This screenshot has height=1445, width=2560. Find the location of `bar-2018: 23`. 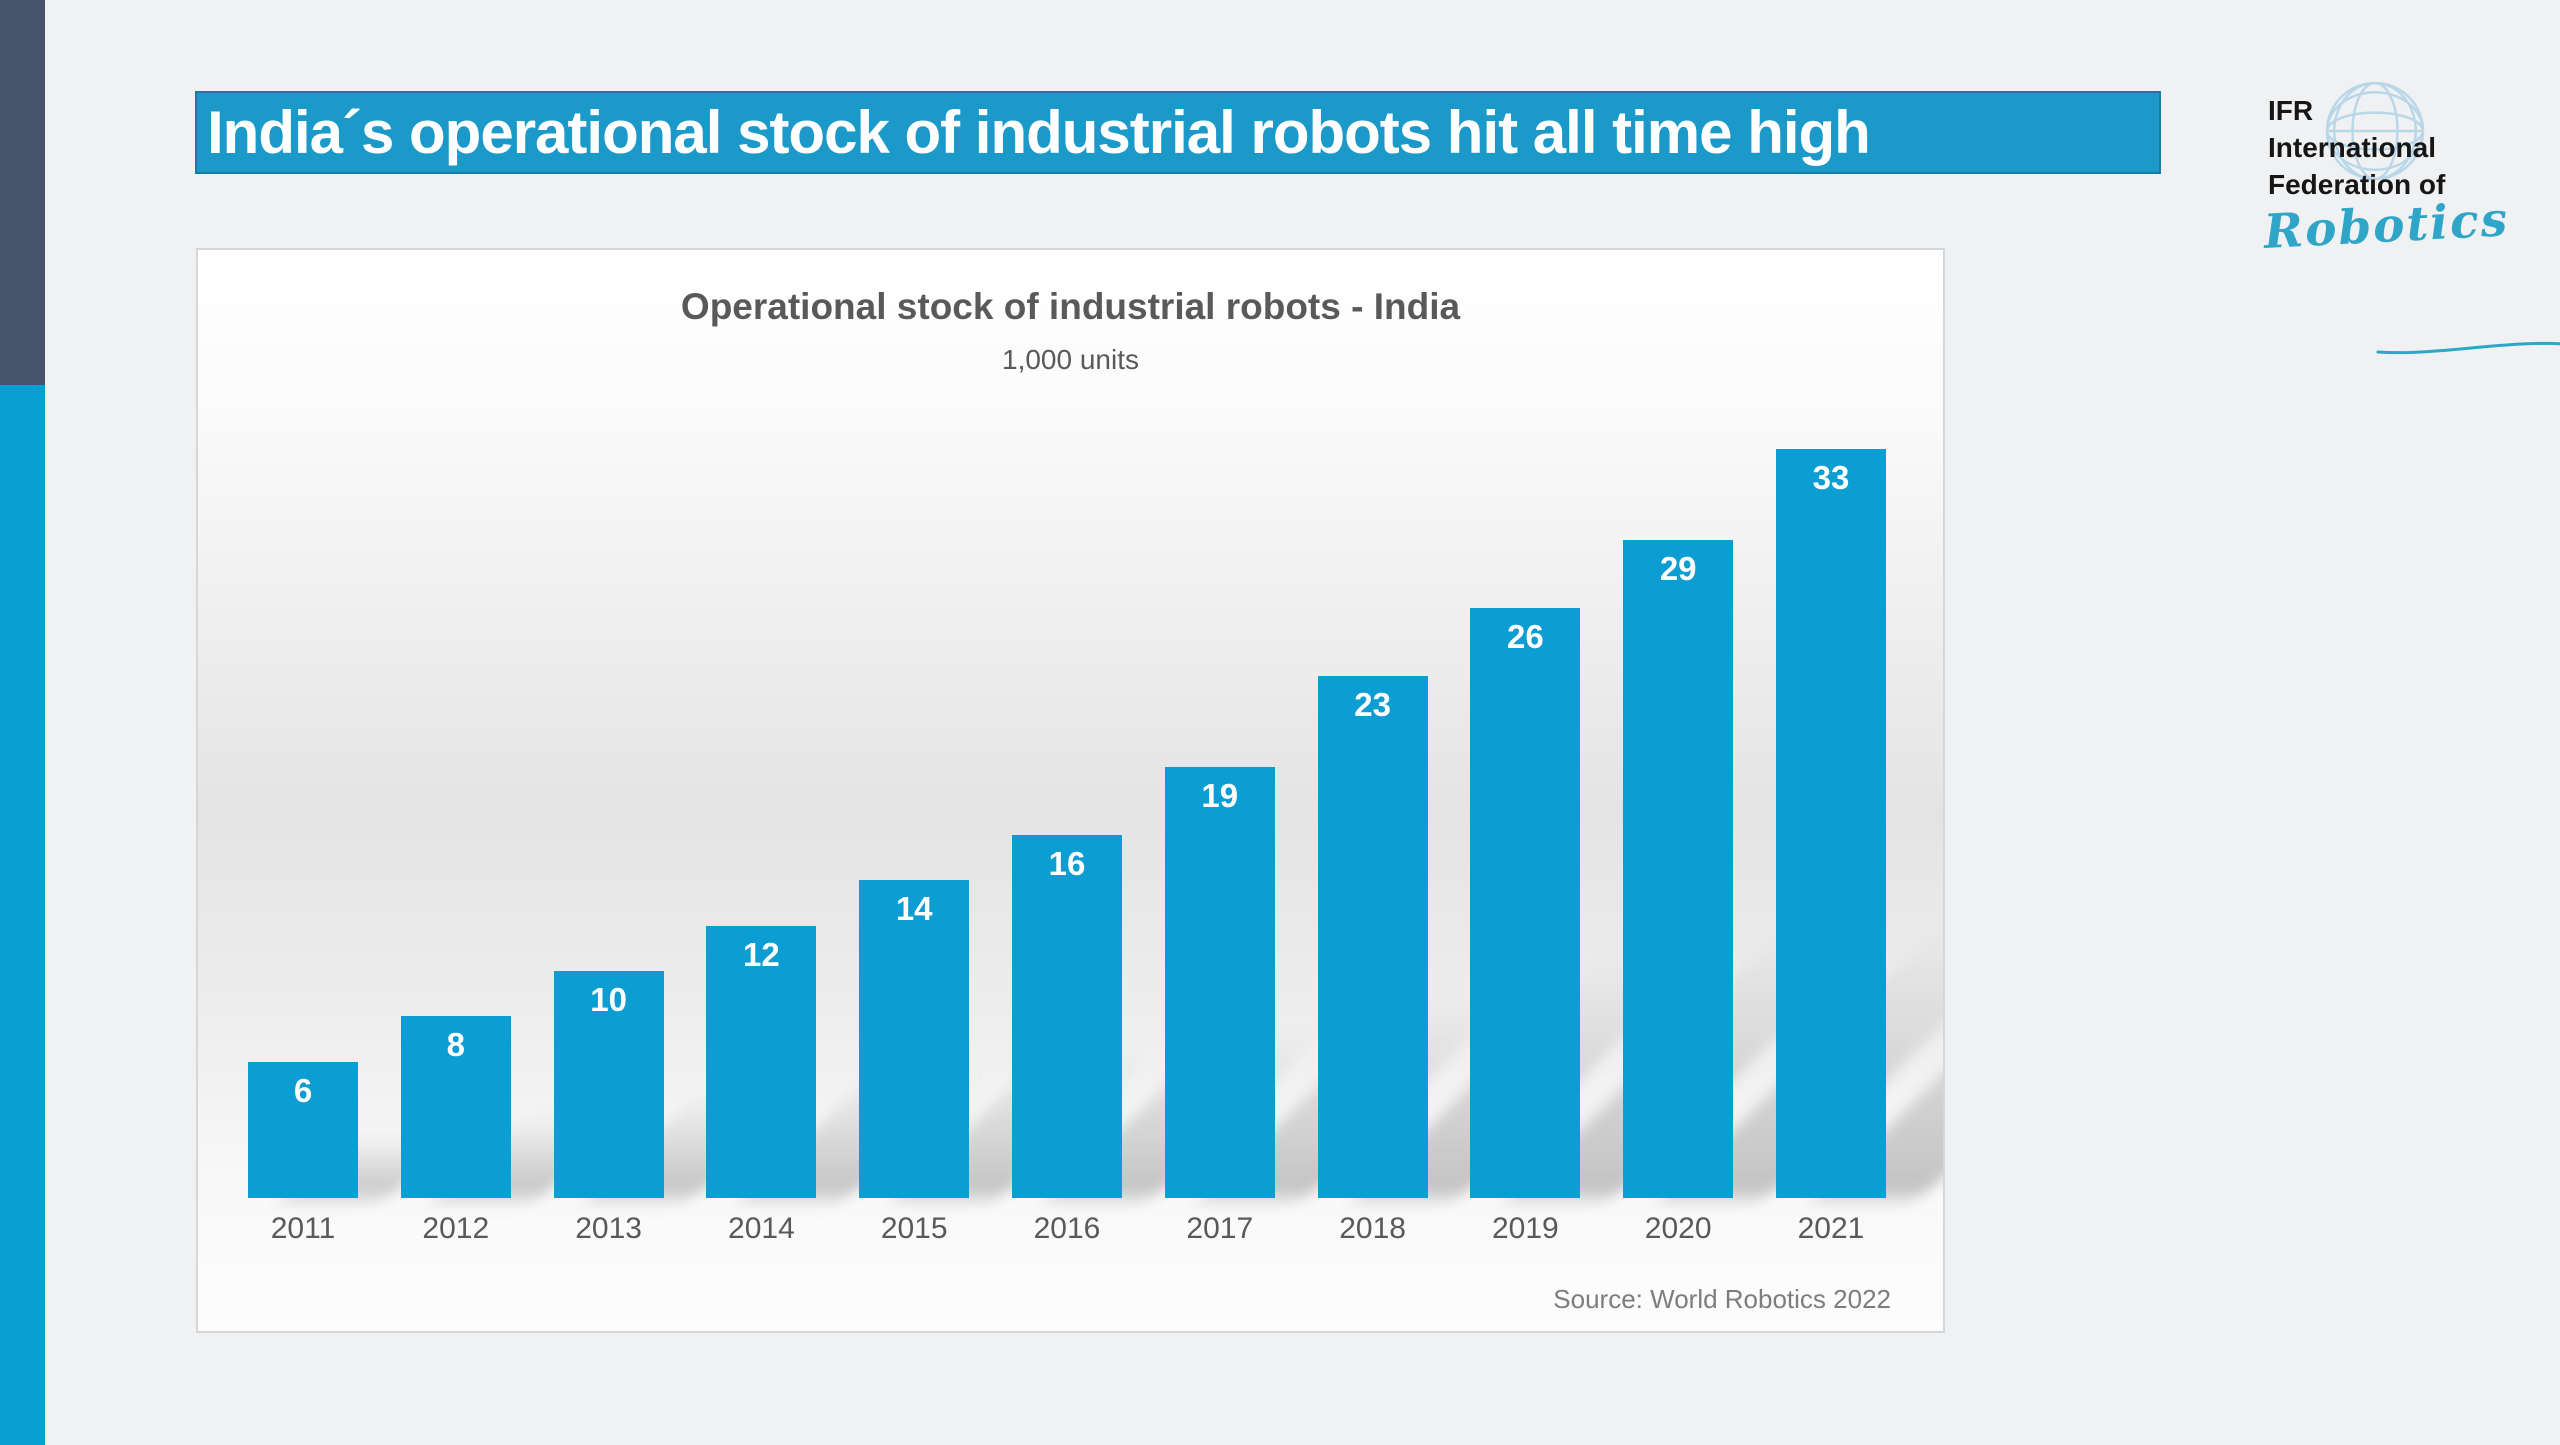

bar-2018: 23 is located at coordinates (1372, 937).